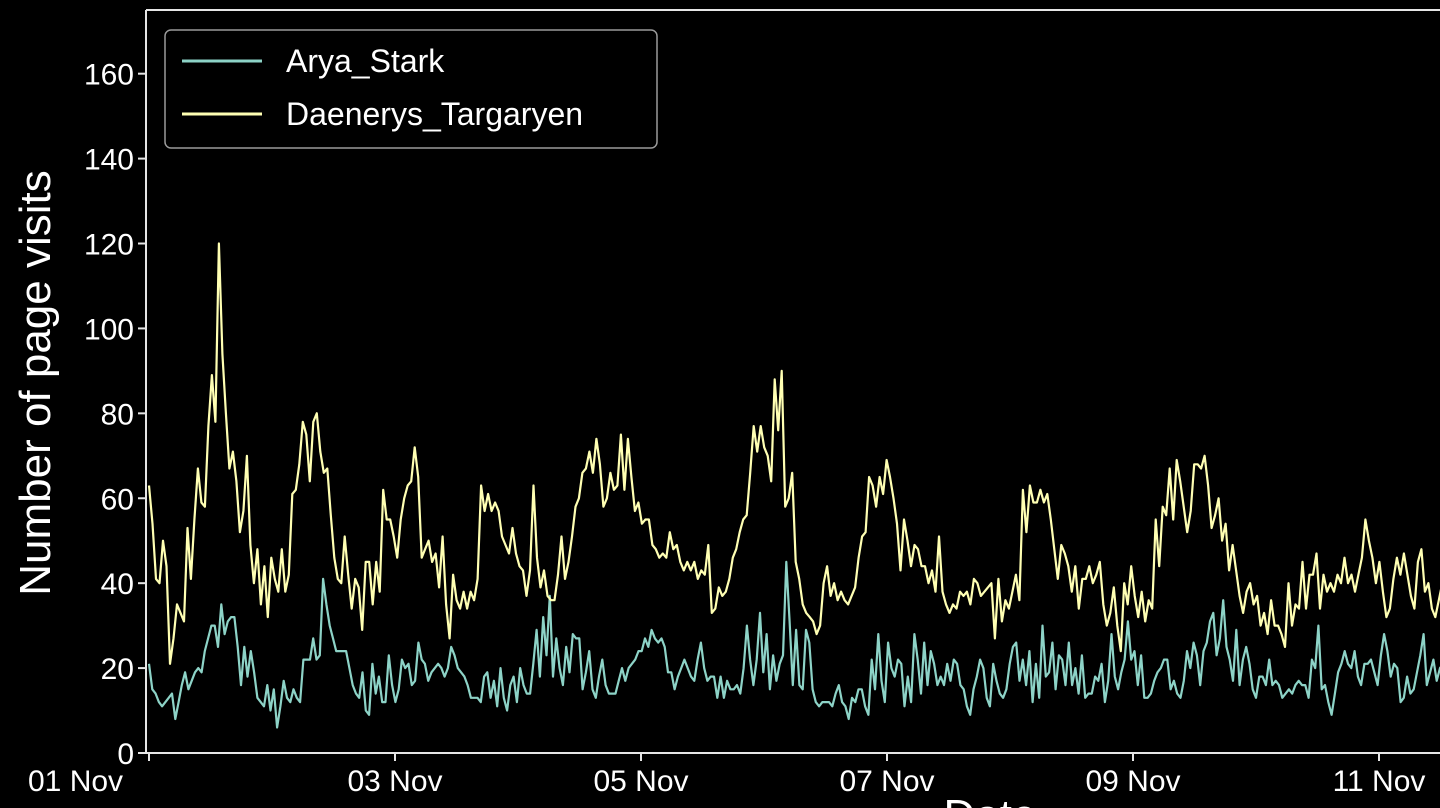 The image size is (1440, 808). Describe the element at coordinates (35, 383) in the screenshot. I see `y-axis-label: Number of page visits` at that location.